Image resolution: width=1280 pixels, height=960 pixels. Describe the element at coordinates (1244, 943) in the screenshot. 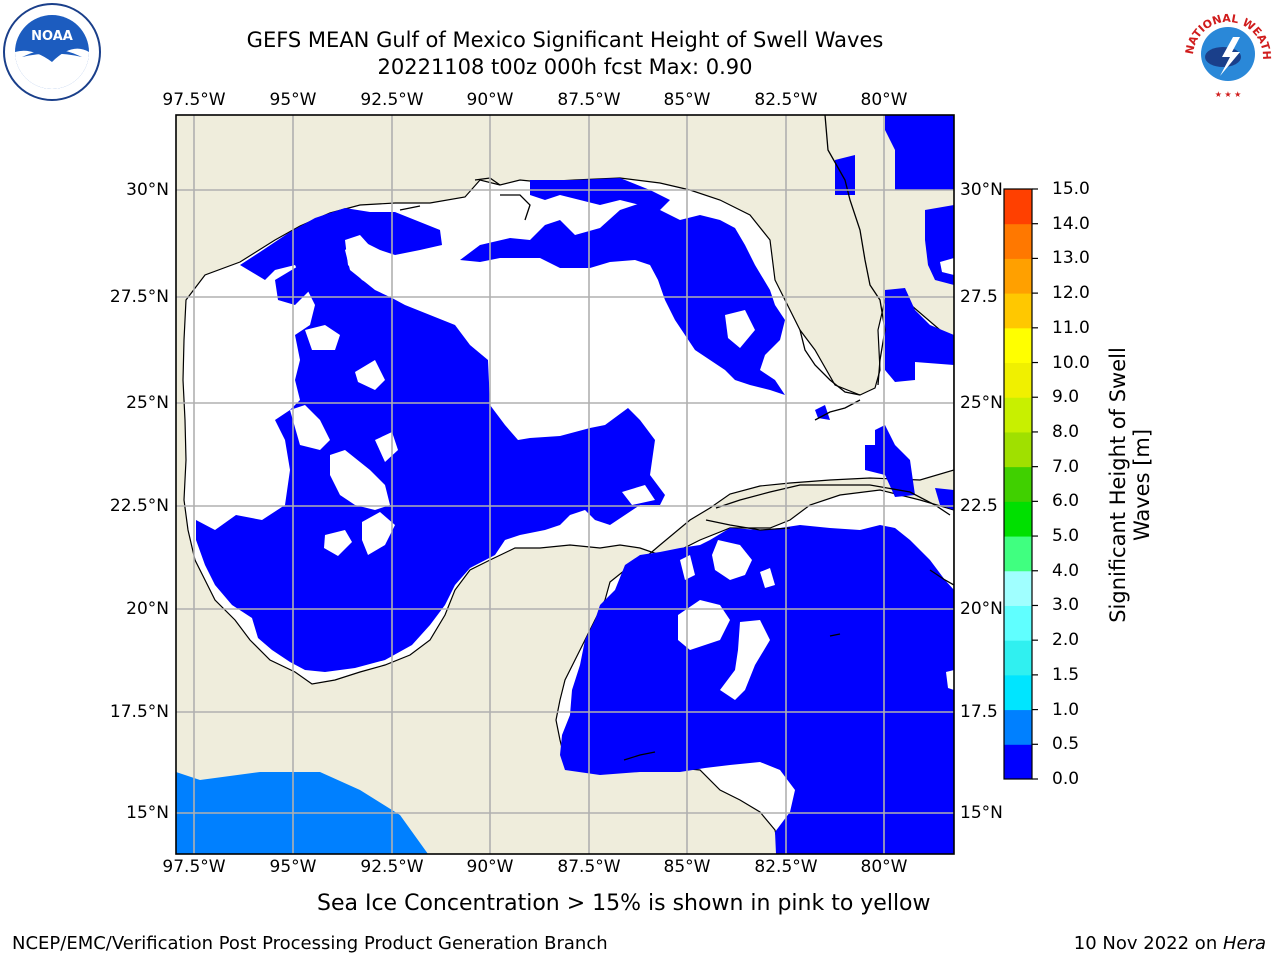

I see `footer-host: Hera` at that location.